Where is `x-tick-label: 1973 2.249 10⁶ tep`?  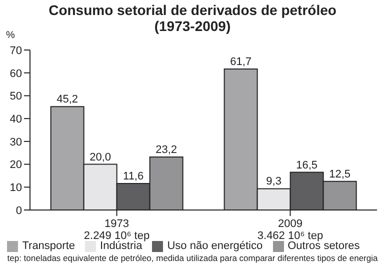 x-tick-label: 1973 2.249 10⁶ tep is located at coordinates (117, 230).